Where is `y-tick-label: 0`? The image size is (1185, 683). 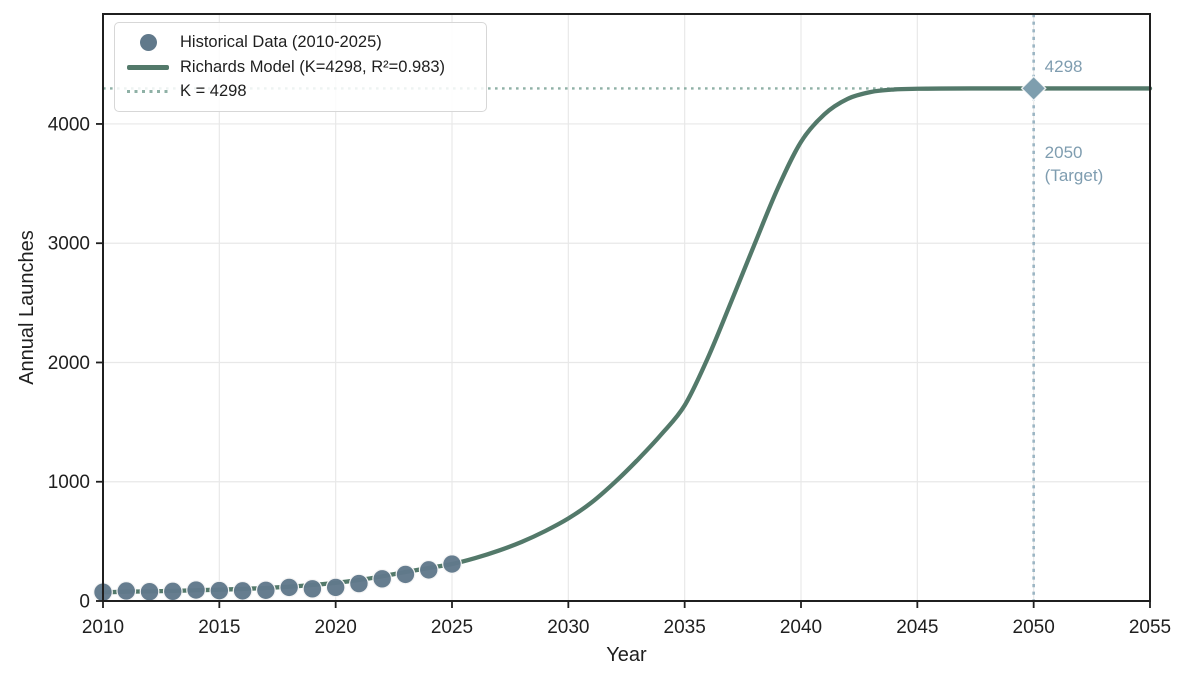 y-tick-label: 0 is located at coordinates (84, 602).